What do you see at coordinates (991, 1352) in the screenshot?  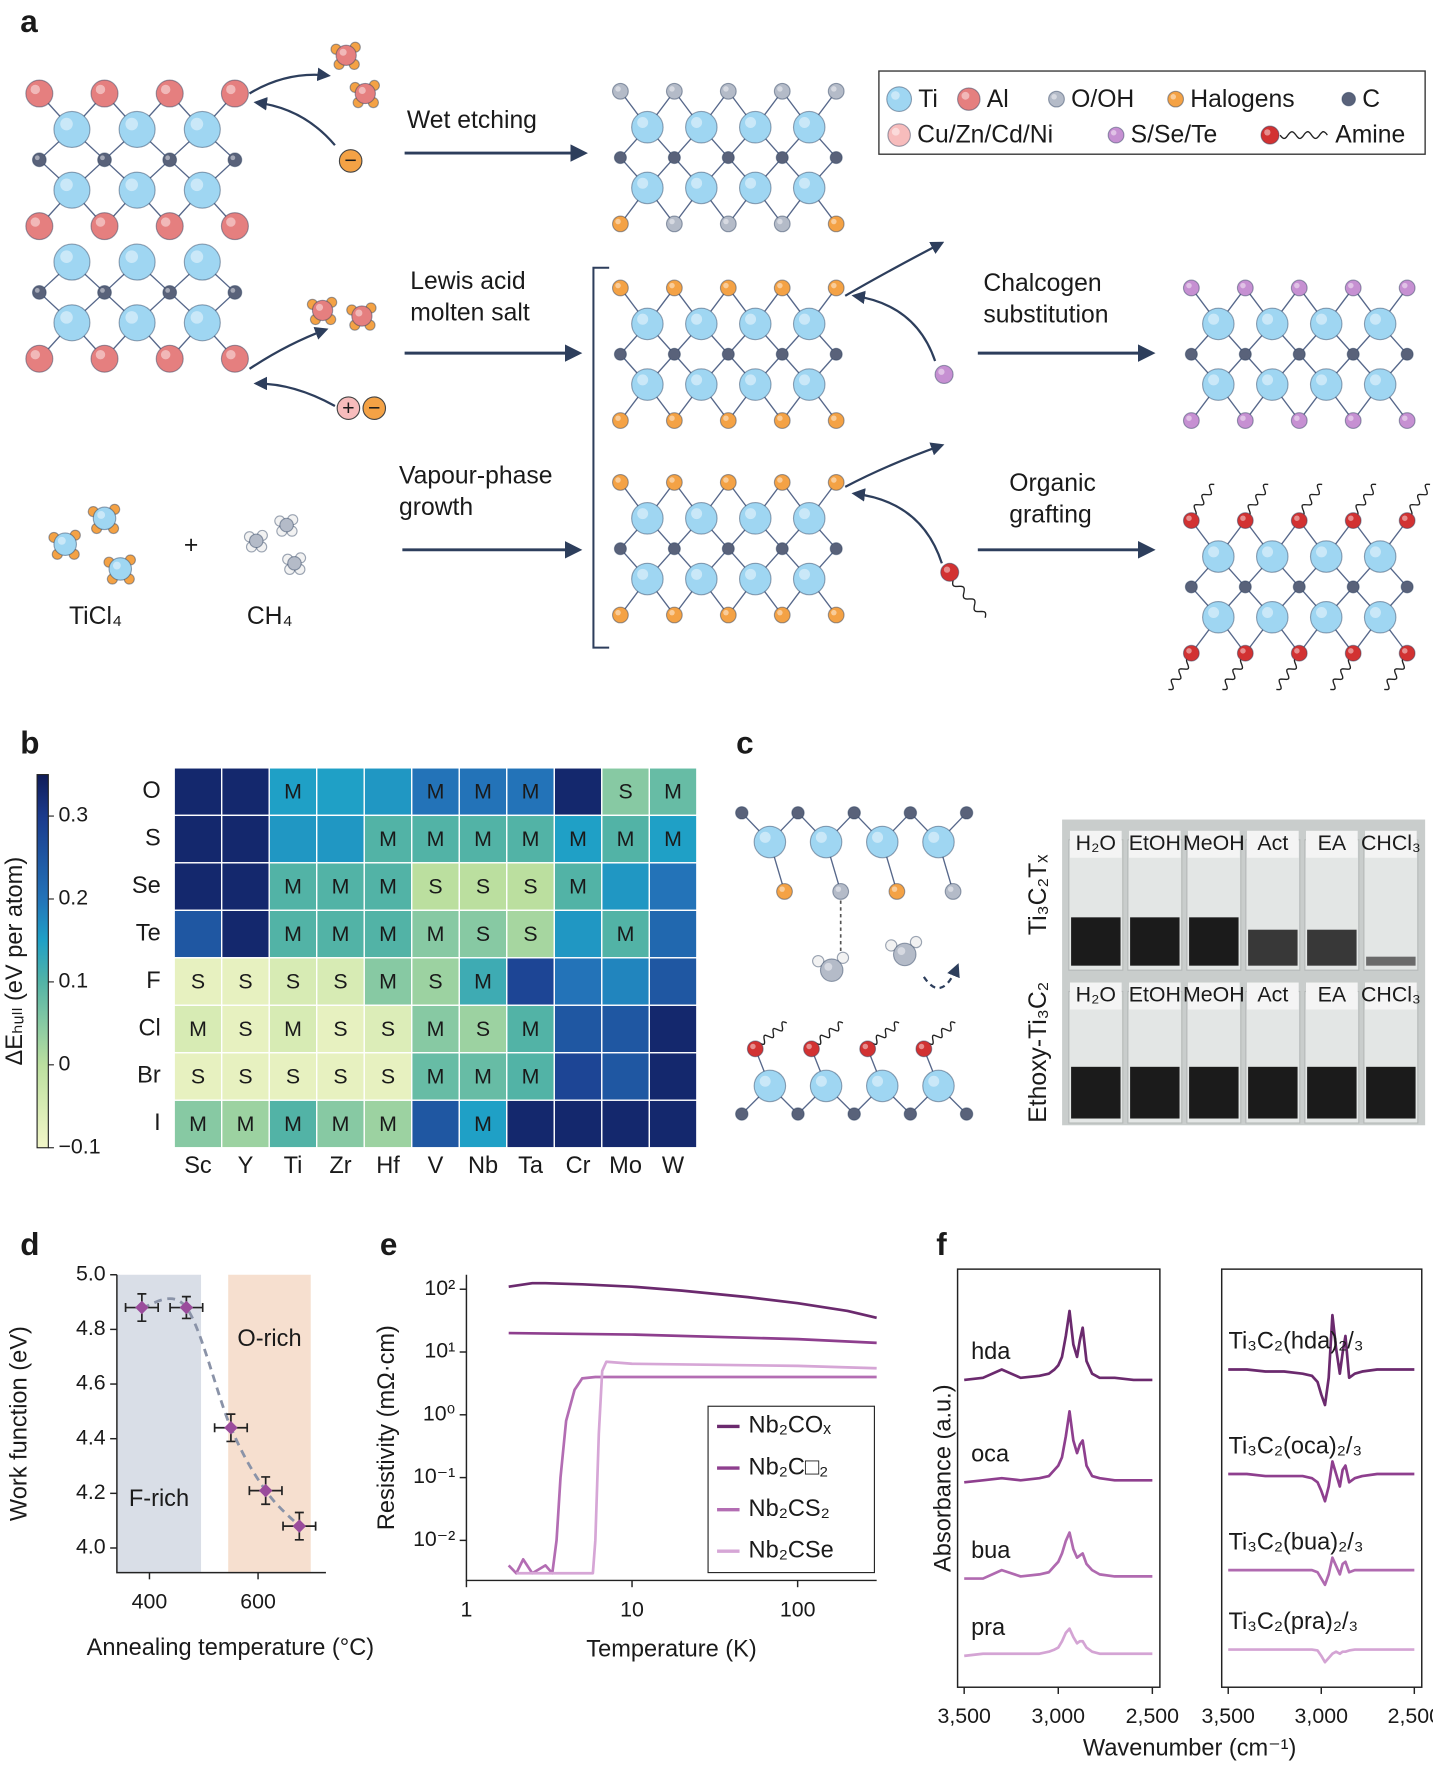 I see `series-label: hda` at bounding box center [991, 1352].